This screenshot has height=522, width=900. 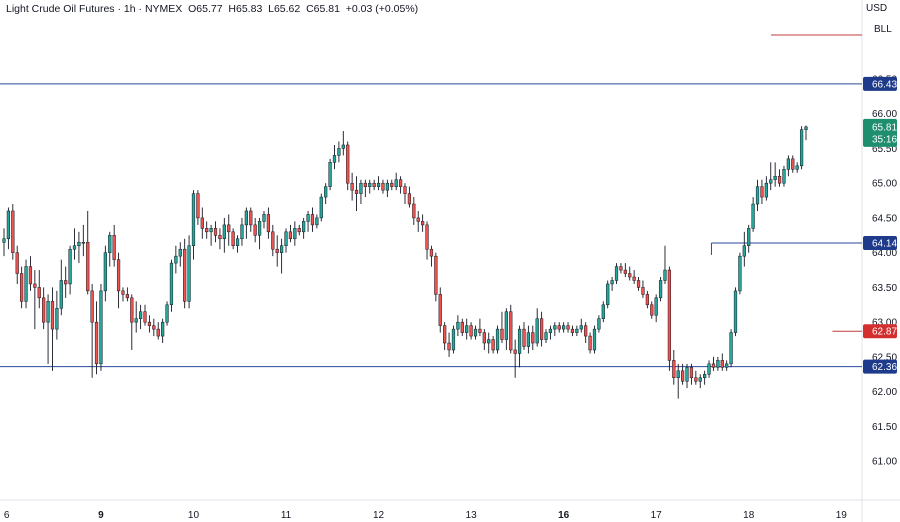 I want to click on x-tick-label: 18, so click(x=749, y=515).